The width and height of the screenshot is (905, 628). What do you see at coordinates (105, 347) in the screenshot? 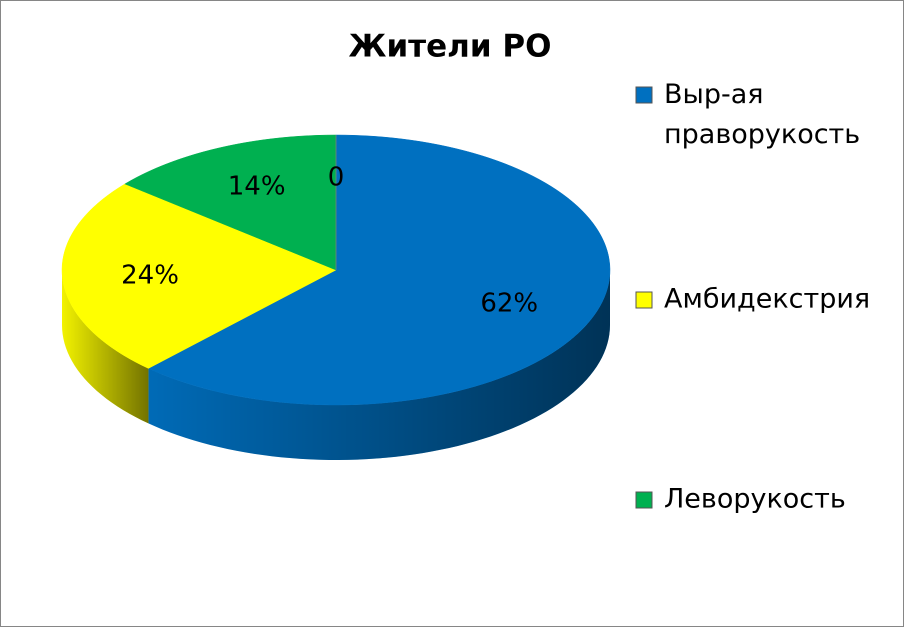
I see `slice-side-shade` at bounding box center [105, 347].